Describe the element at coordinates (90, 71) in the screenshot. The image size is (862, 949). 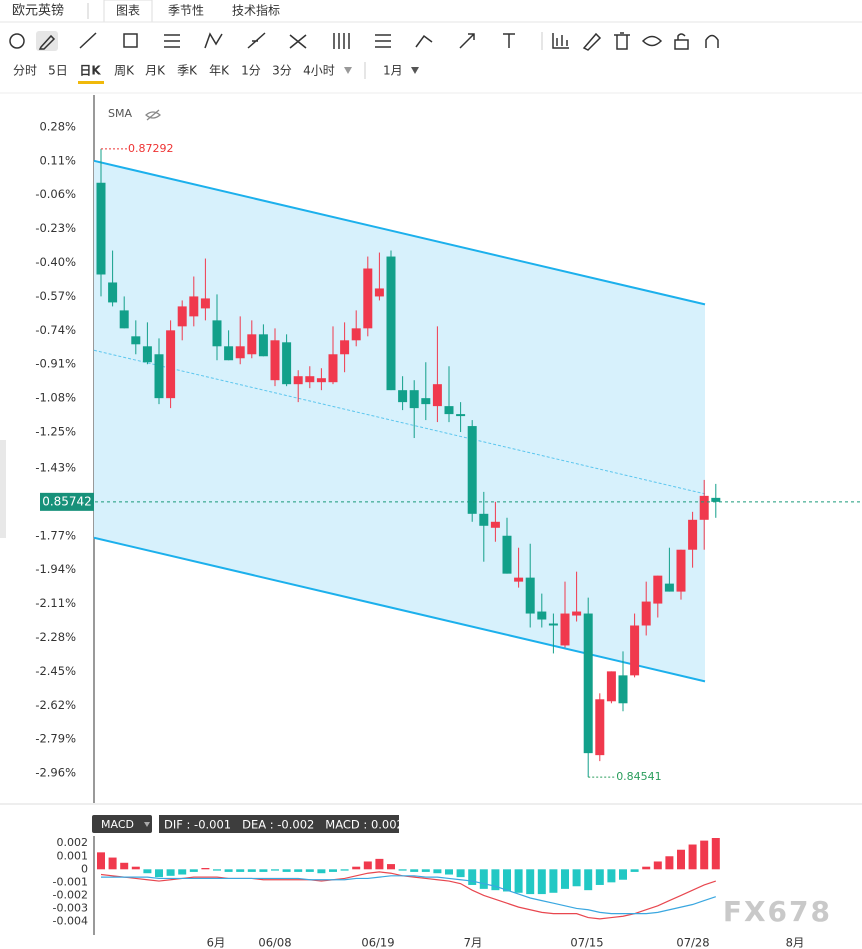
I see `period: 日K` at that location.